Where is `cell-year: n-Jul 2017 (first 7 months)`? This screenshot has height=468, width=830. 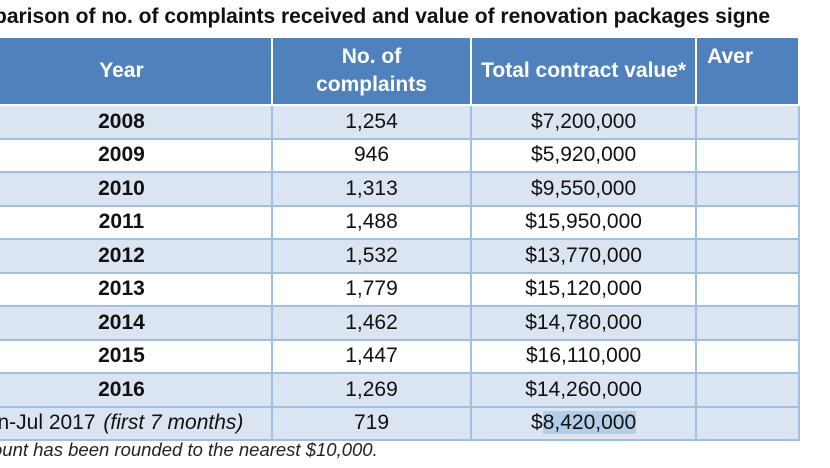
cell-year: n-Jul 2017 (first 7 months) is located at coordinates (136, 423).